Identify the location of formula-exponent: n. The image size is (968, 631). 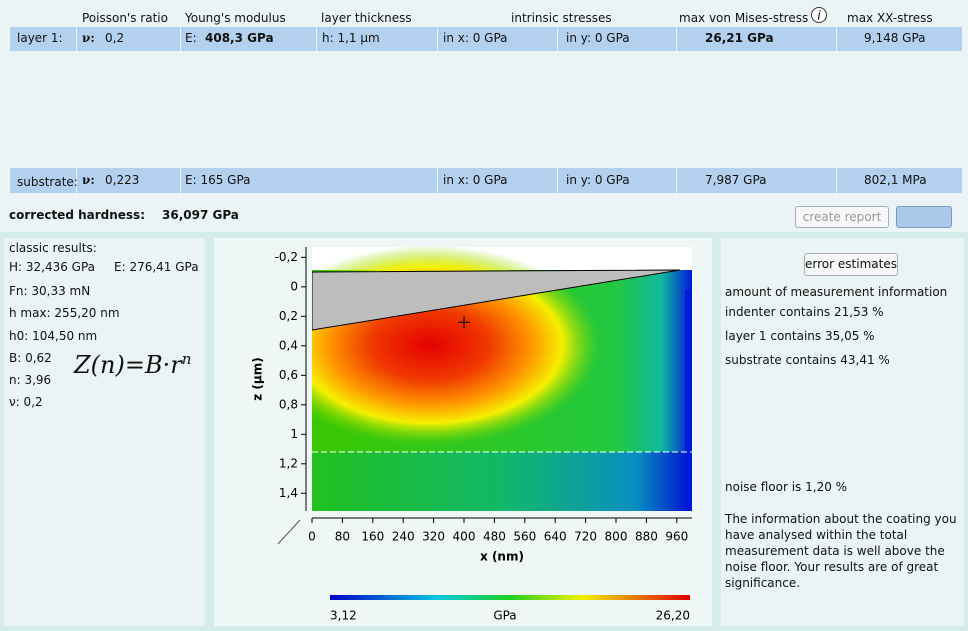
(186, 359).